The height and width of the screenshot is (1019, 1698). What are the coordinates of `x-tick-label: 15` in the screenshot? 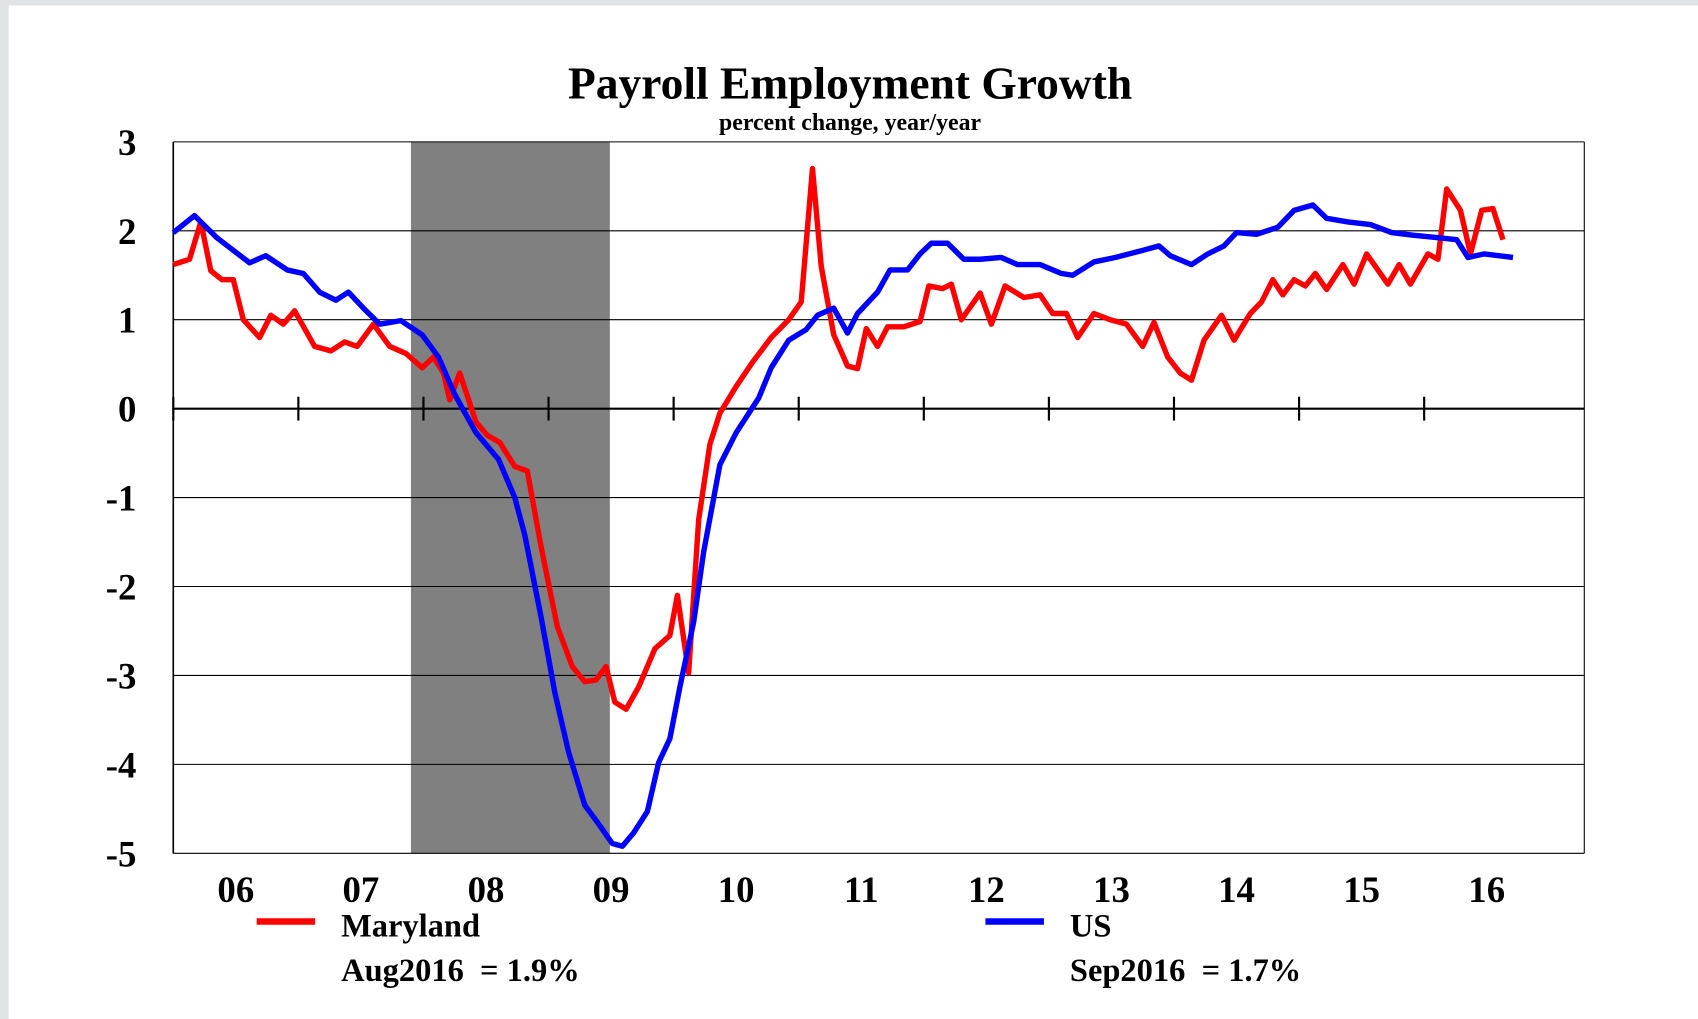 It's located at (1361, 889).